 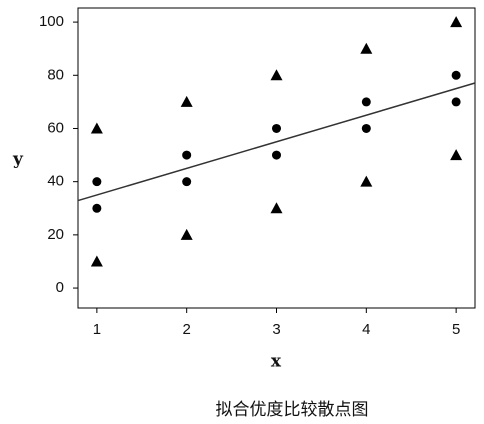 I want to click on y-tick-label: 100, so click(x=51, y=21).